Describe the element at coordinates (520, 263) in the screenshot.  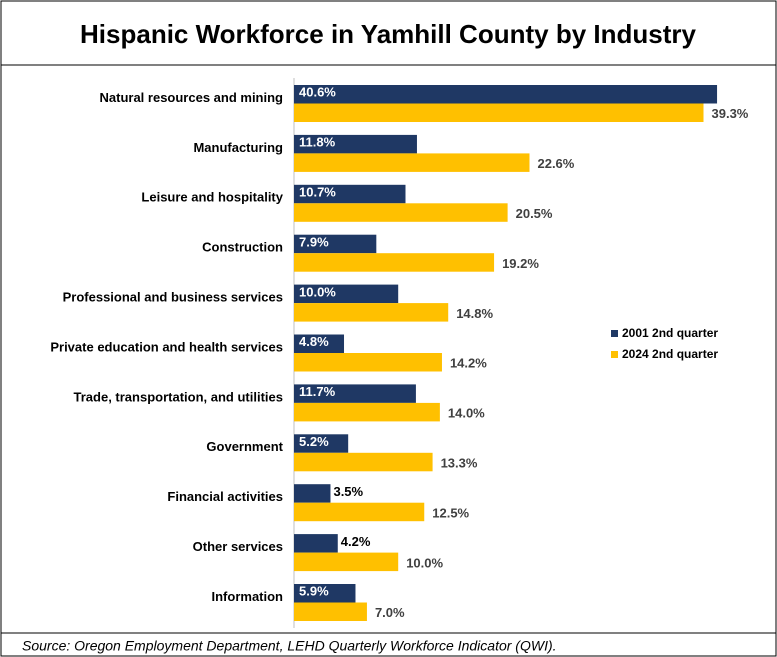
I see `value-label: 19.2%` at that location.